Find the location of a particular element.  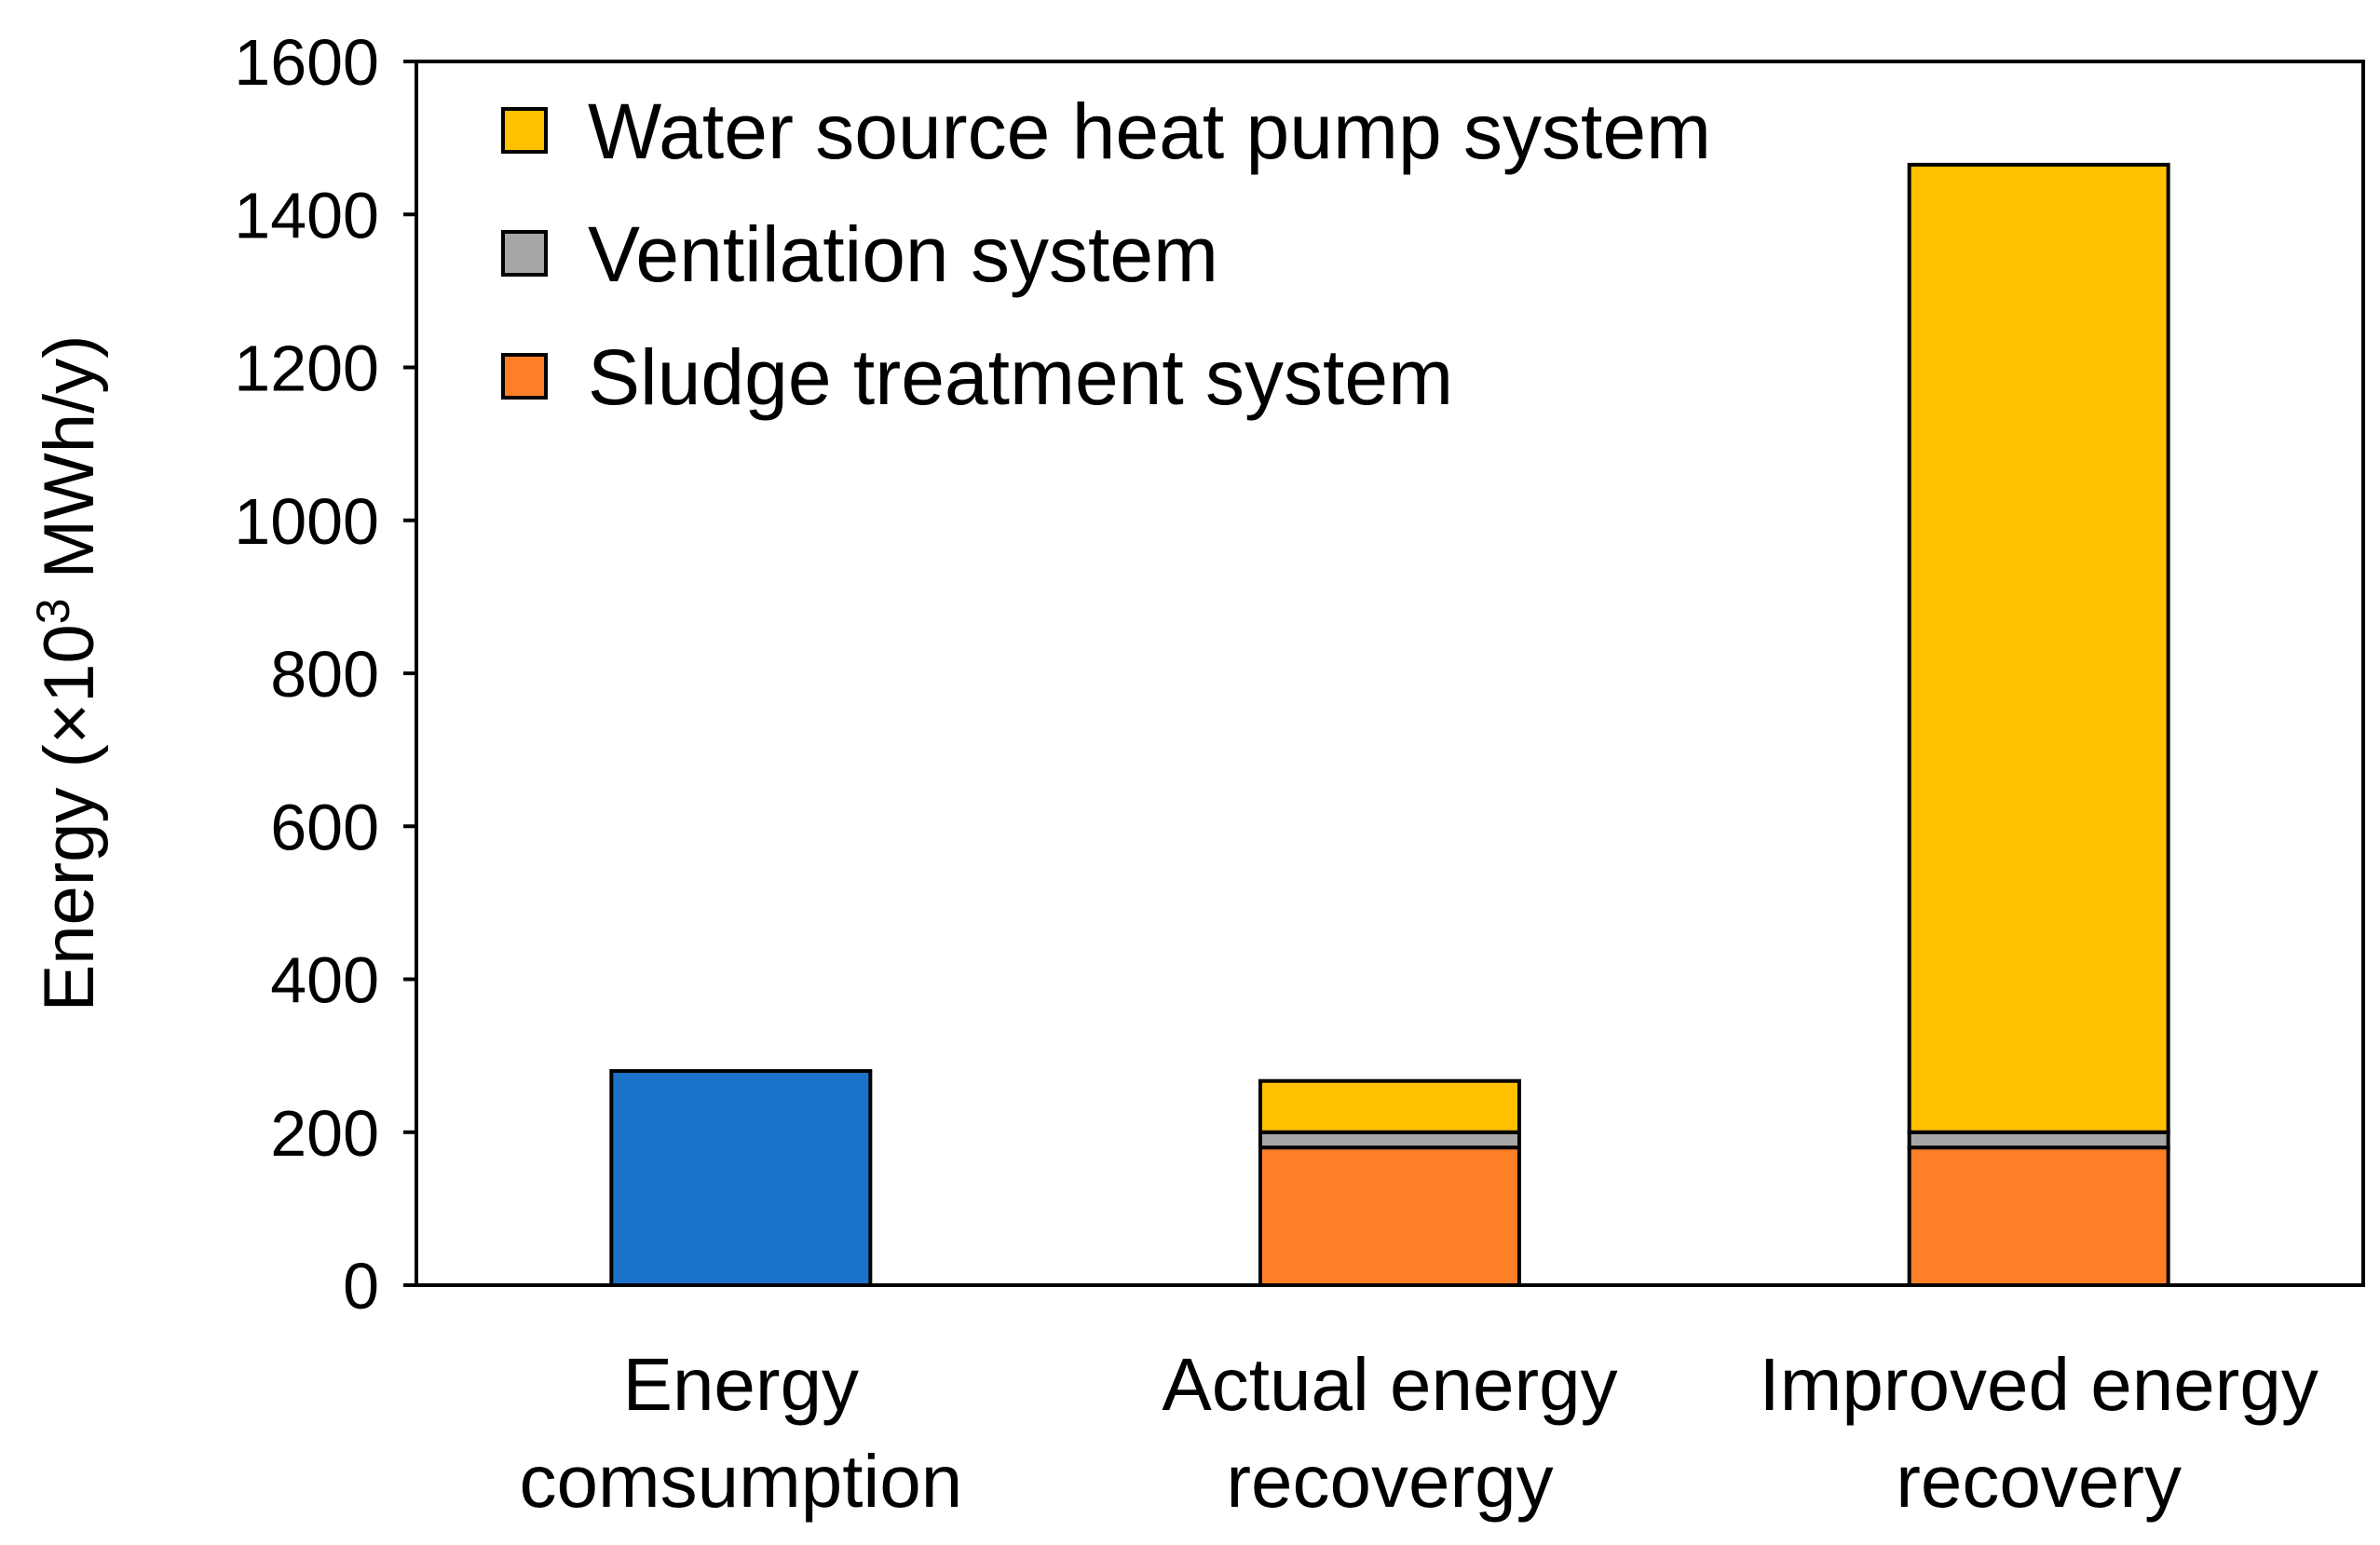

legend-label: Ventilation system is located at coordinates (903, 254).